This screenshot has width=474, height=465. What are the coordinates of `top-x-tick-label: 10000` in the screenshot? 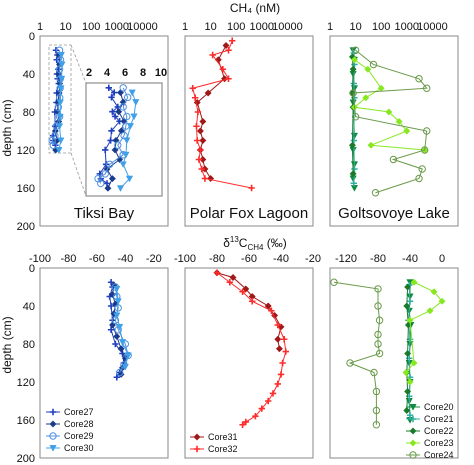 It's located at (142, 27).